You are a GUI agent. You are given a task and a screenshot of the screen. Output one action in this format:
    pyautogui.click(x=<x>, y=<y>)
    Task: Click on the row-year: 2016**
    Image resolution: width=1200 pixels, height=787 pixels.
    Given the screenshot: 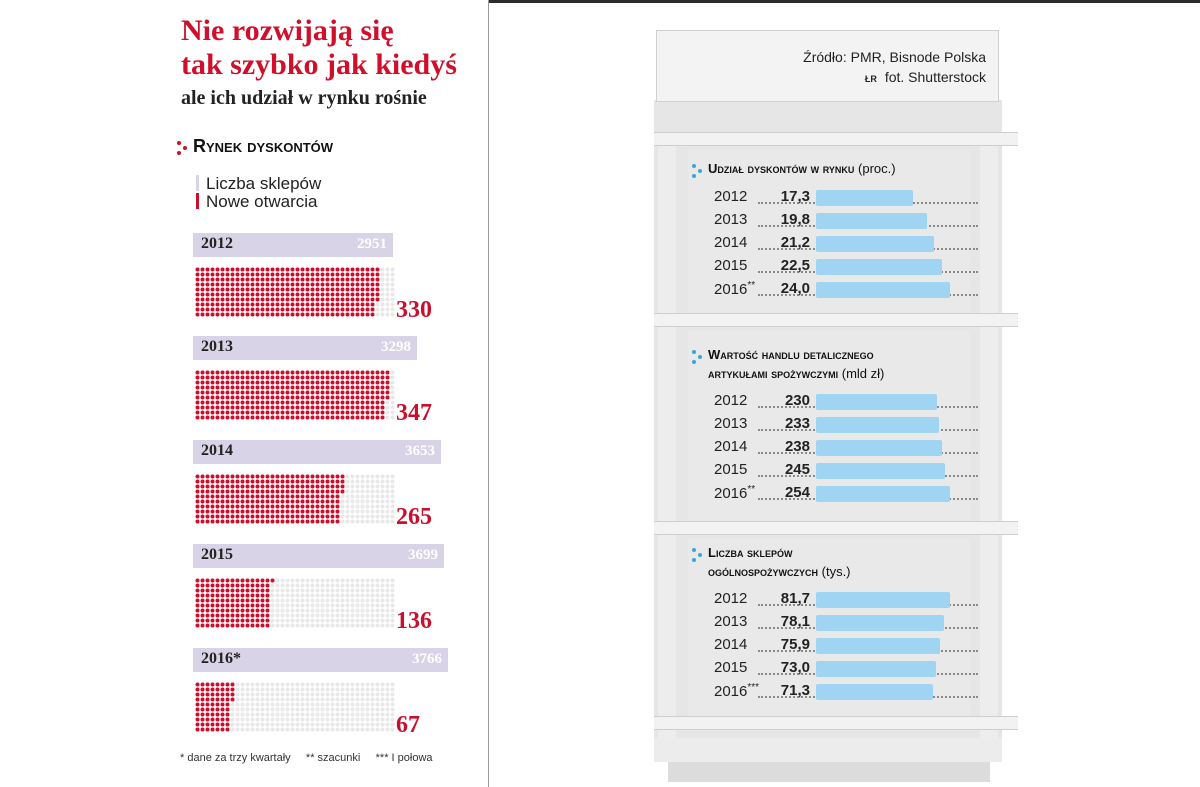 What is the action you would take?
    pyautogui.click(x=735, y=493)
    